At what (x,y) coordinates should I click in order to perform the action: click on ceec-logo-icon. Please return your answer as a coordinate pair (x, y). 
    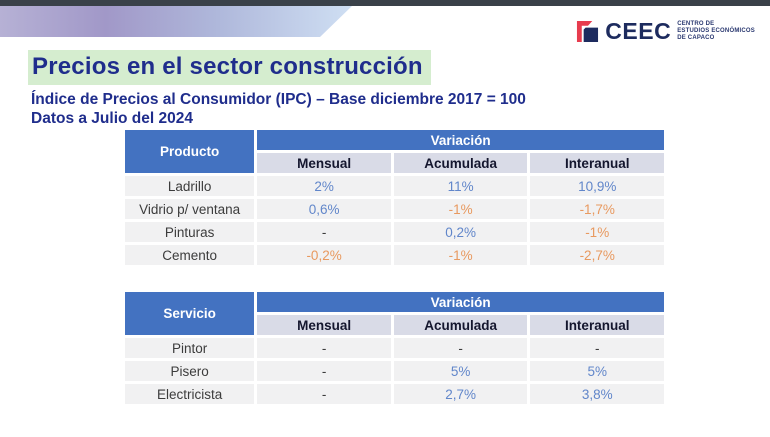
    Looking at the image, I should click on (588, 31).